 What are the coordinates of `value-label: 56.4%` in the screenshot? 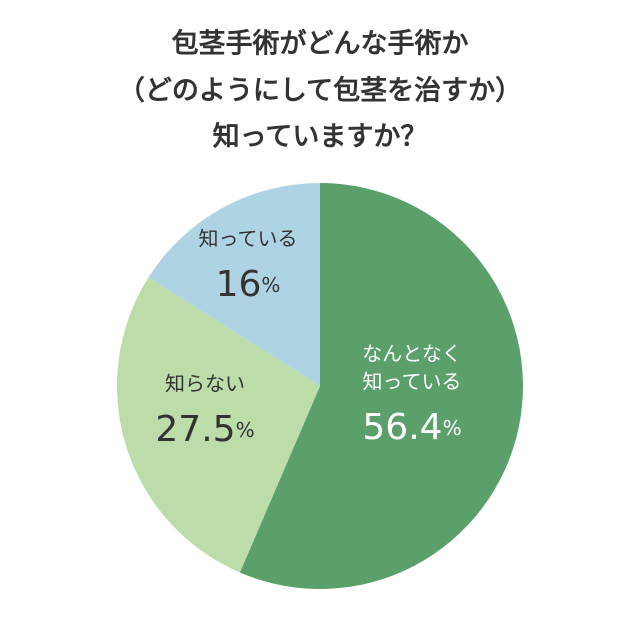 It's located at (411, 427).